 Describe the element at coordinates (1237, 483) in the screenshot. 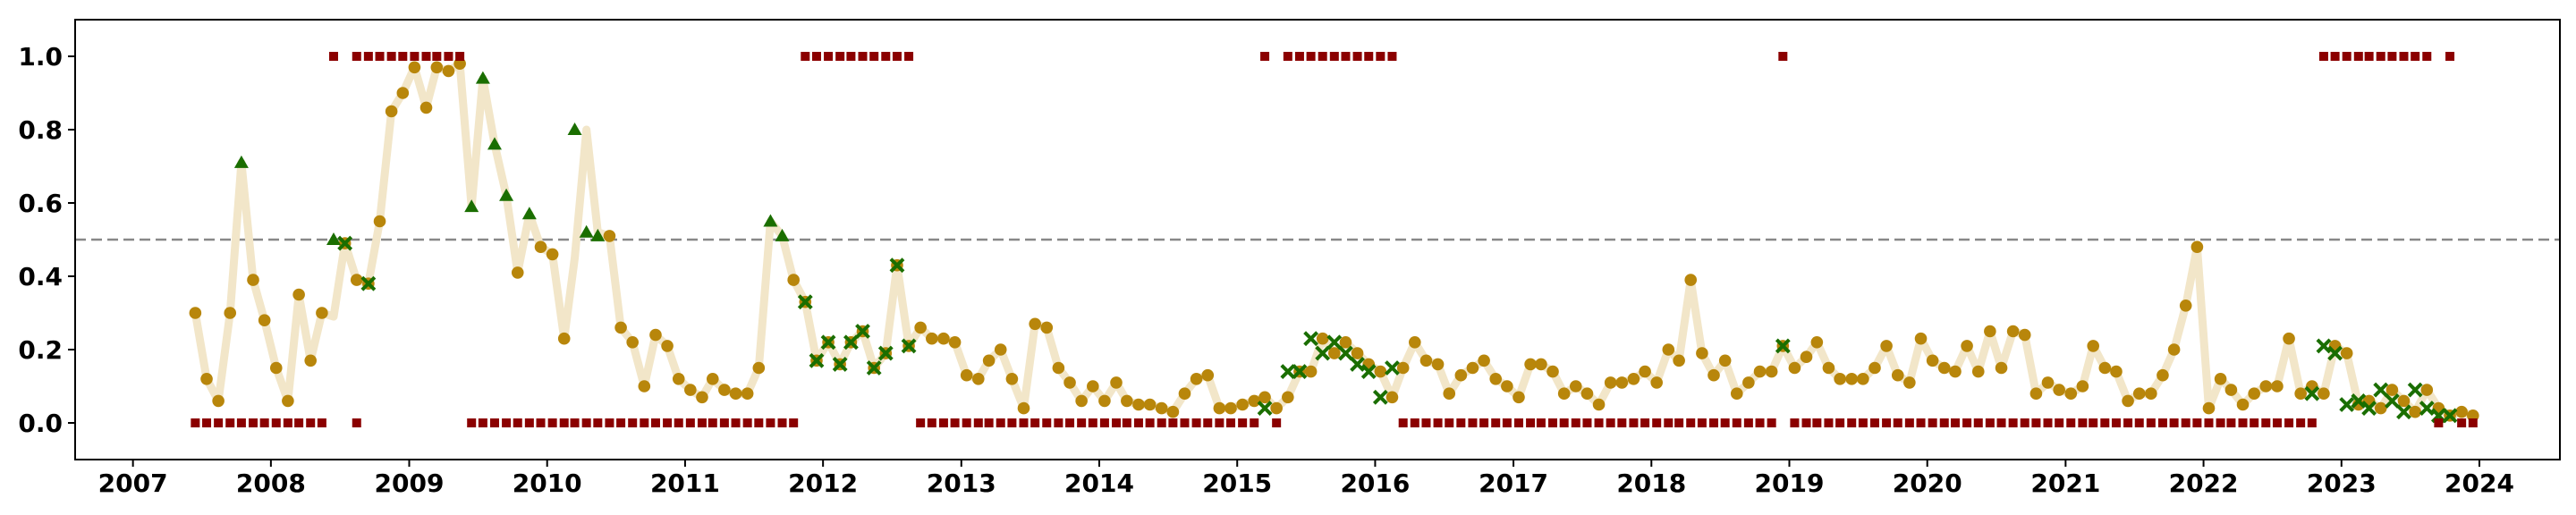

I see `x-tick-label: 2015` at that location.